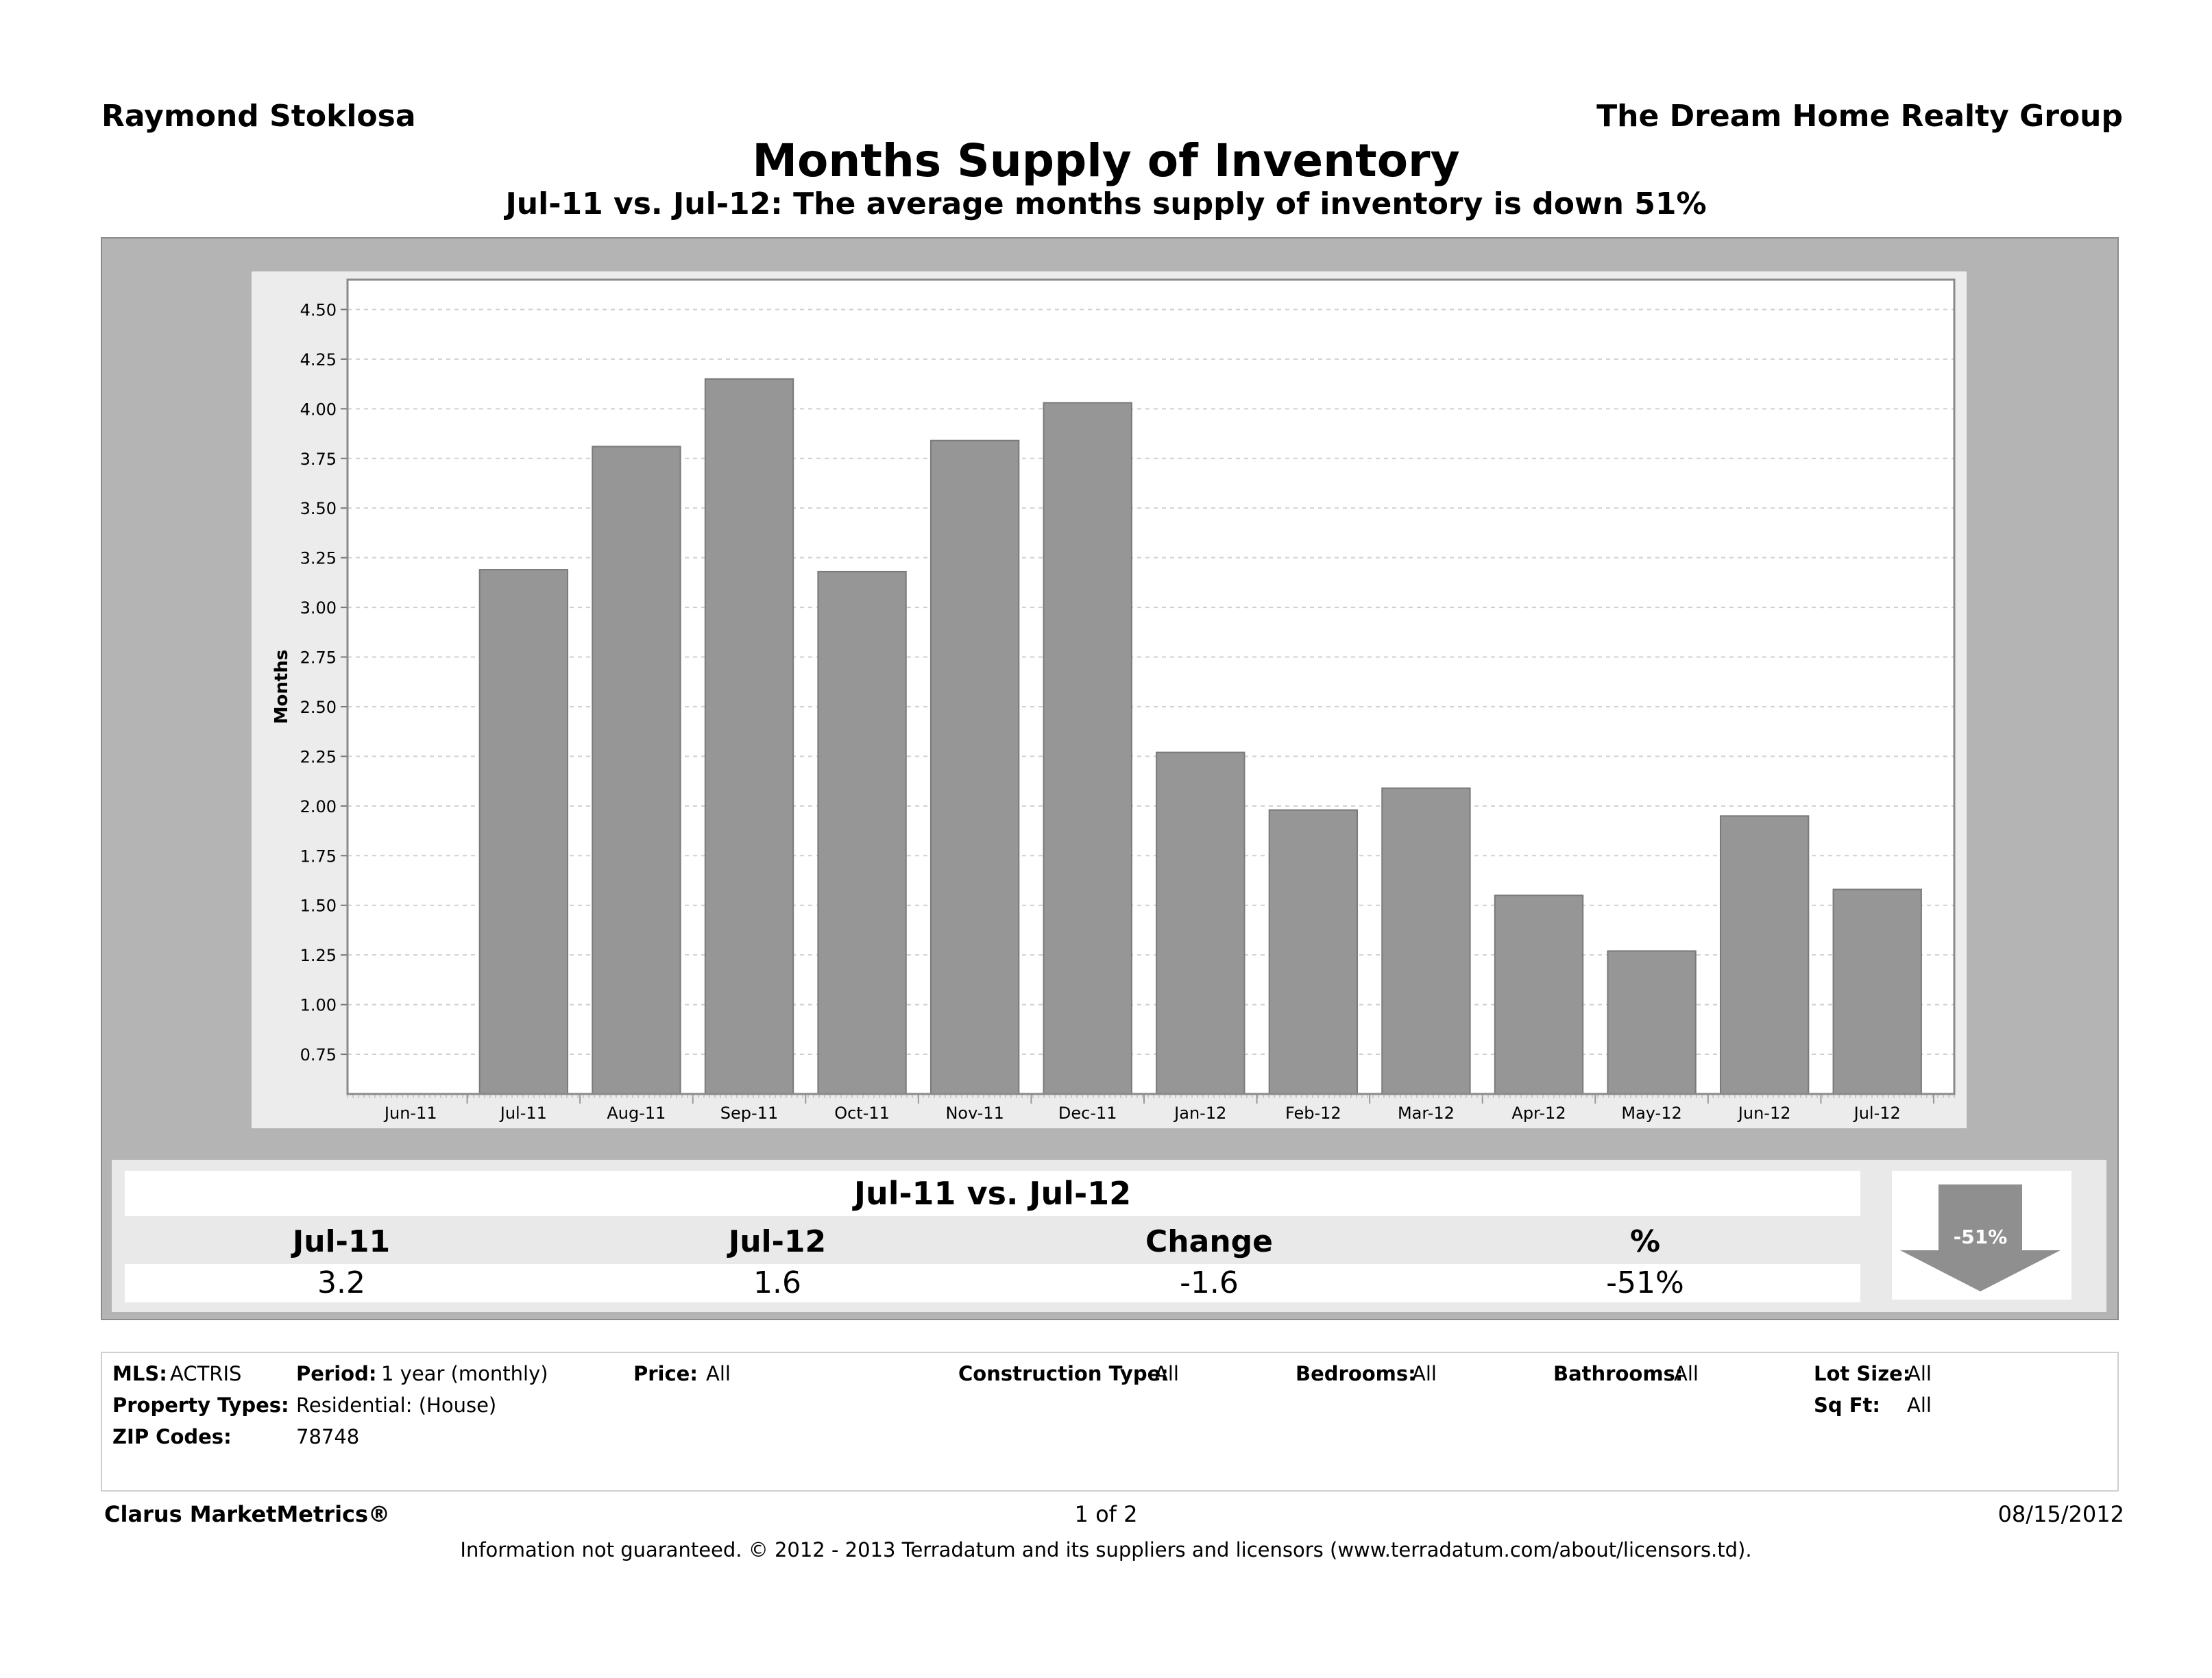  What do you see at coordinates (318, 1055) in the screenshot?
I see `y-tick-label: 0.75` at bounding box center [318, 1055].